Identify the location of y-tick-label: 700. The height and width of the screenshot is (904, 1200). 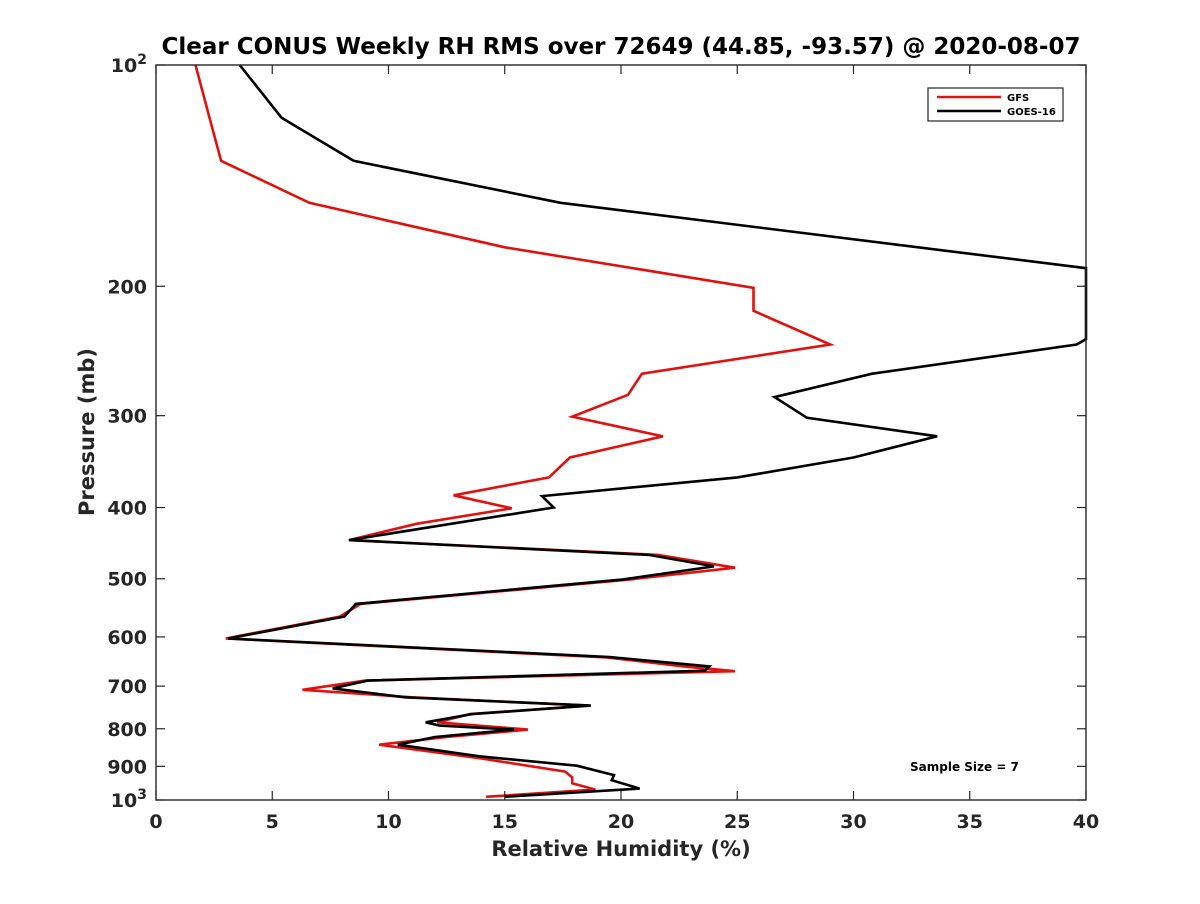
(127, 687).